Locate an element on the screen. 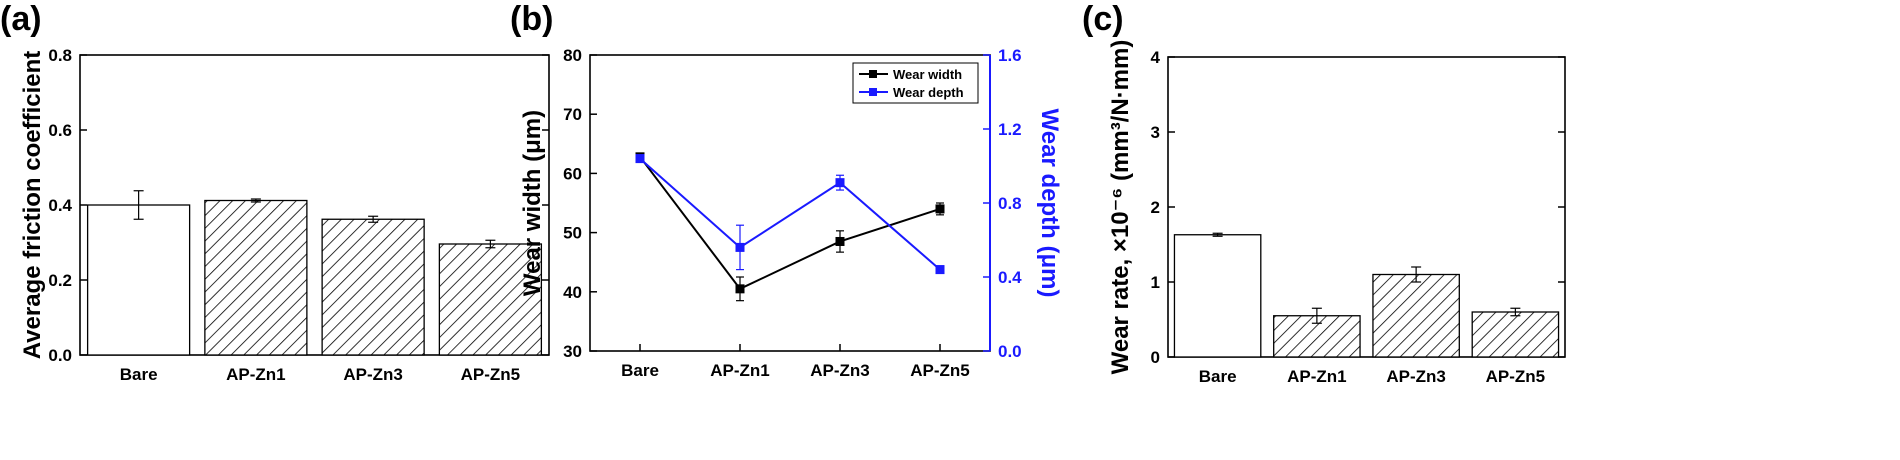 This screenshot has height=460, width=1900. y2-tick-label: 0.4 is located at coordinates (1010, 277).